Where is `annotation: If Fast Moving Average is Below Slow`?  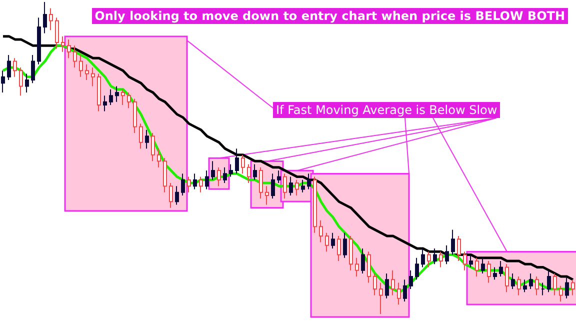
annotation: If Fast Moving Average is Below Slow is located at coordinates (386, 110).